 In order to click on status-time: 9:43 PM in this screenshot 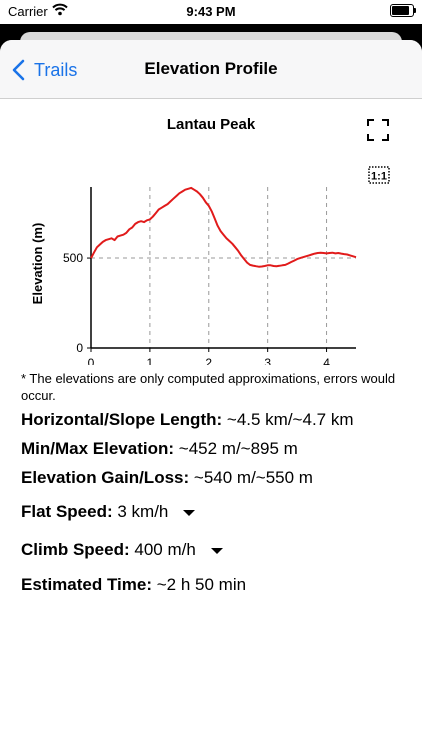, I will do `click(211, 11)`.